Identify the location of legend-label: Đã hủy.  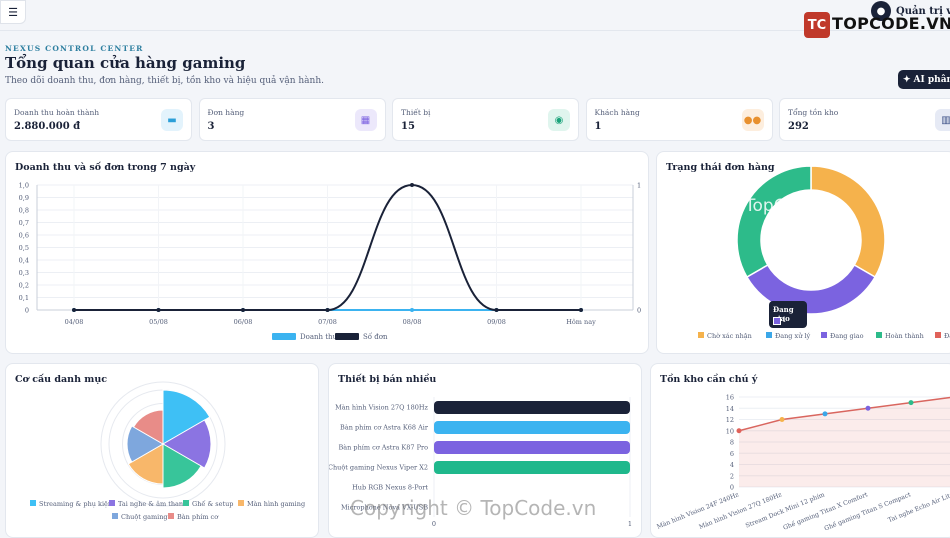
(947, 335).